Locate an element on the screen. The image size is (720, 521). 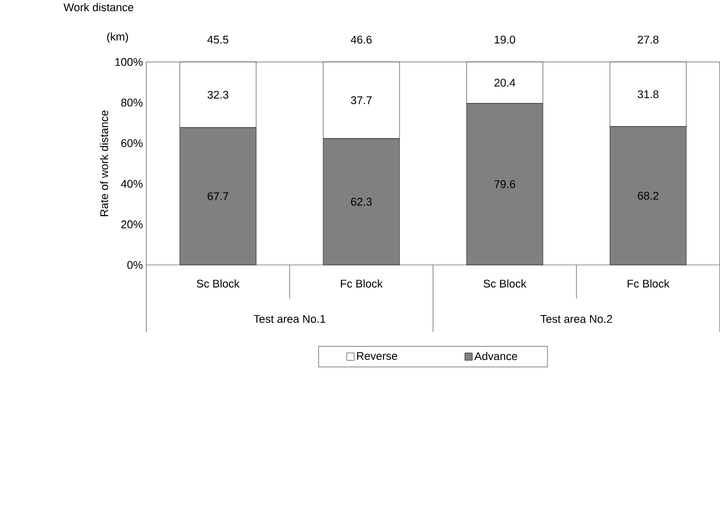
y-tick-label: 80% is located at coordinates (132, 102).